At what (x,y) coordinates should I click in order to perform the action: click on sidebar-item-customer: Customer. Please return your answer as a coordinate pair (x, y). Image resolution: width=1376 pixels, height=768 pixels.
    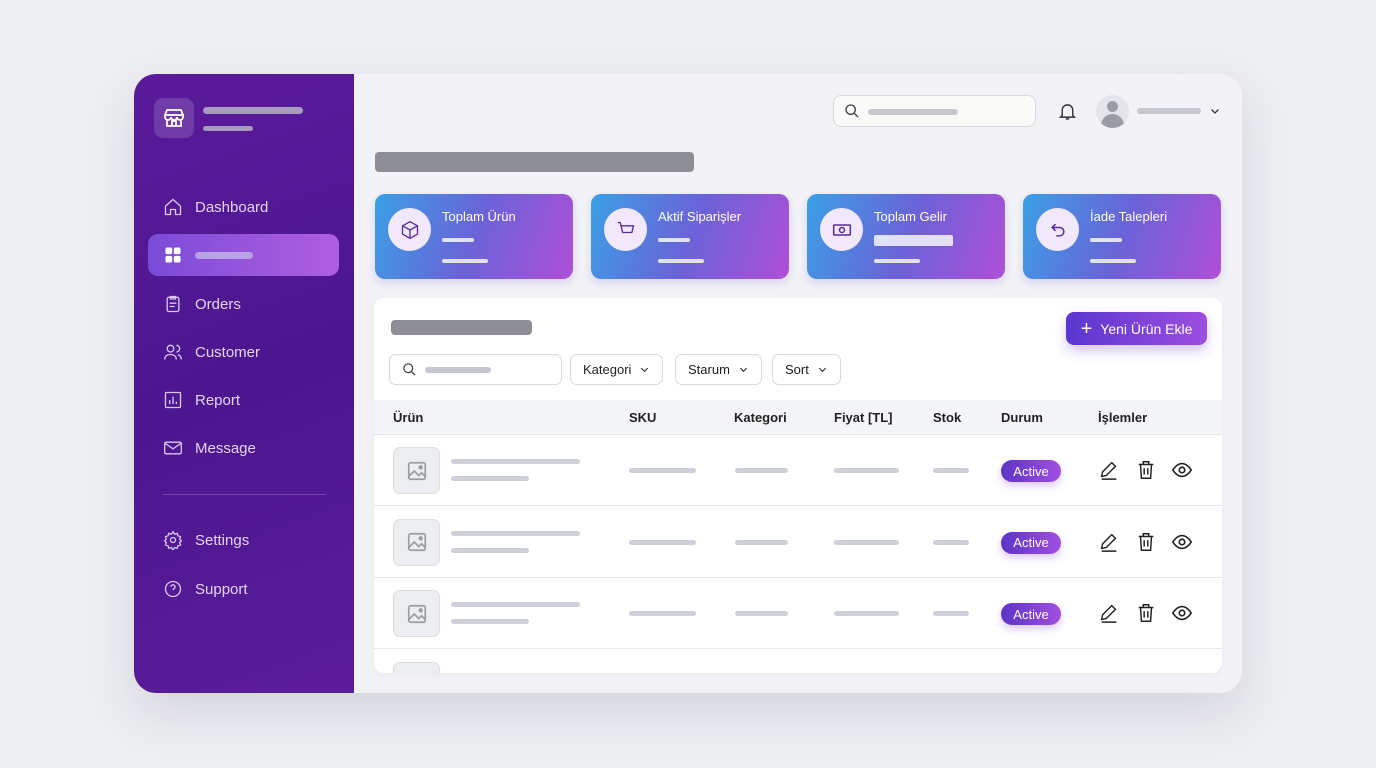
    Looking at the image, I should click on (243, 352).